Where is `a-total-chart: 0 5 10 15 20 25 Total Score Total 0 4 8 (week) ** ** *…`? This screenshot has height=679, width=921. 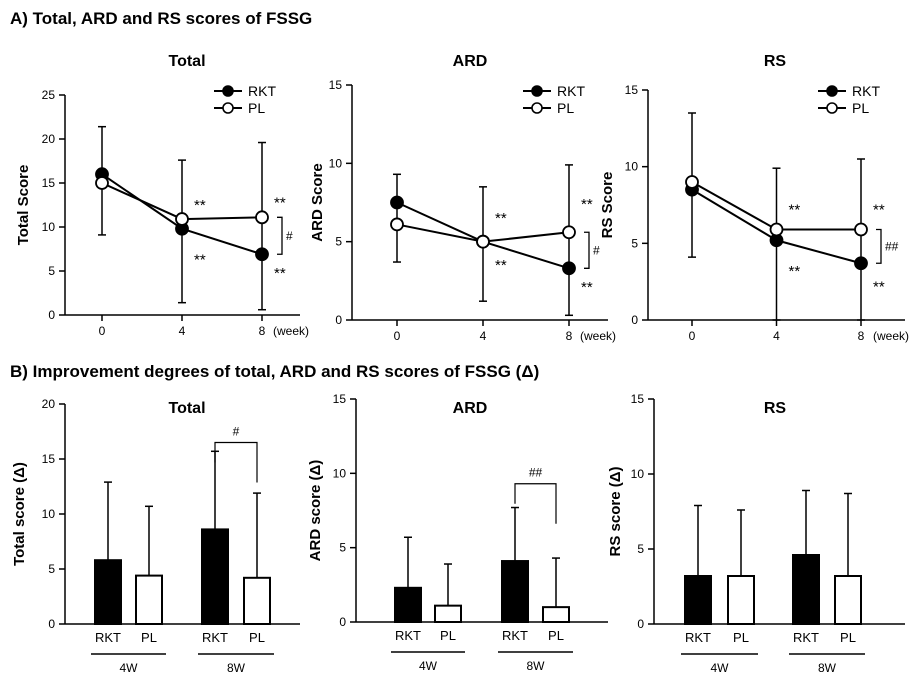
a-total-chart: 0 5 10 15 20 25 Total Score Total 0 4 8 (week) ** ** *… is located at coordinates (162, 195).